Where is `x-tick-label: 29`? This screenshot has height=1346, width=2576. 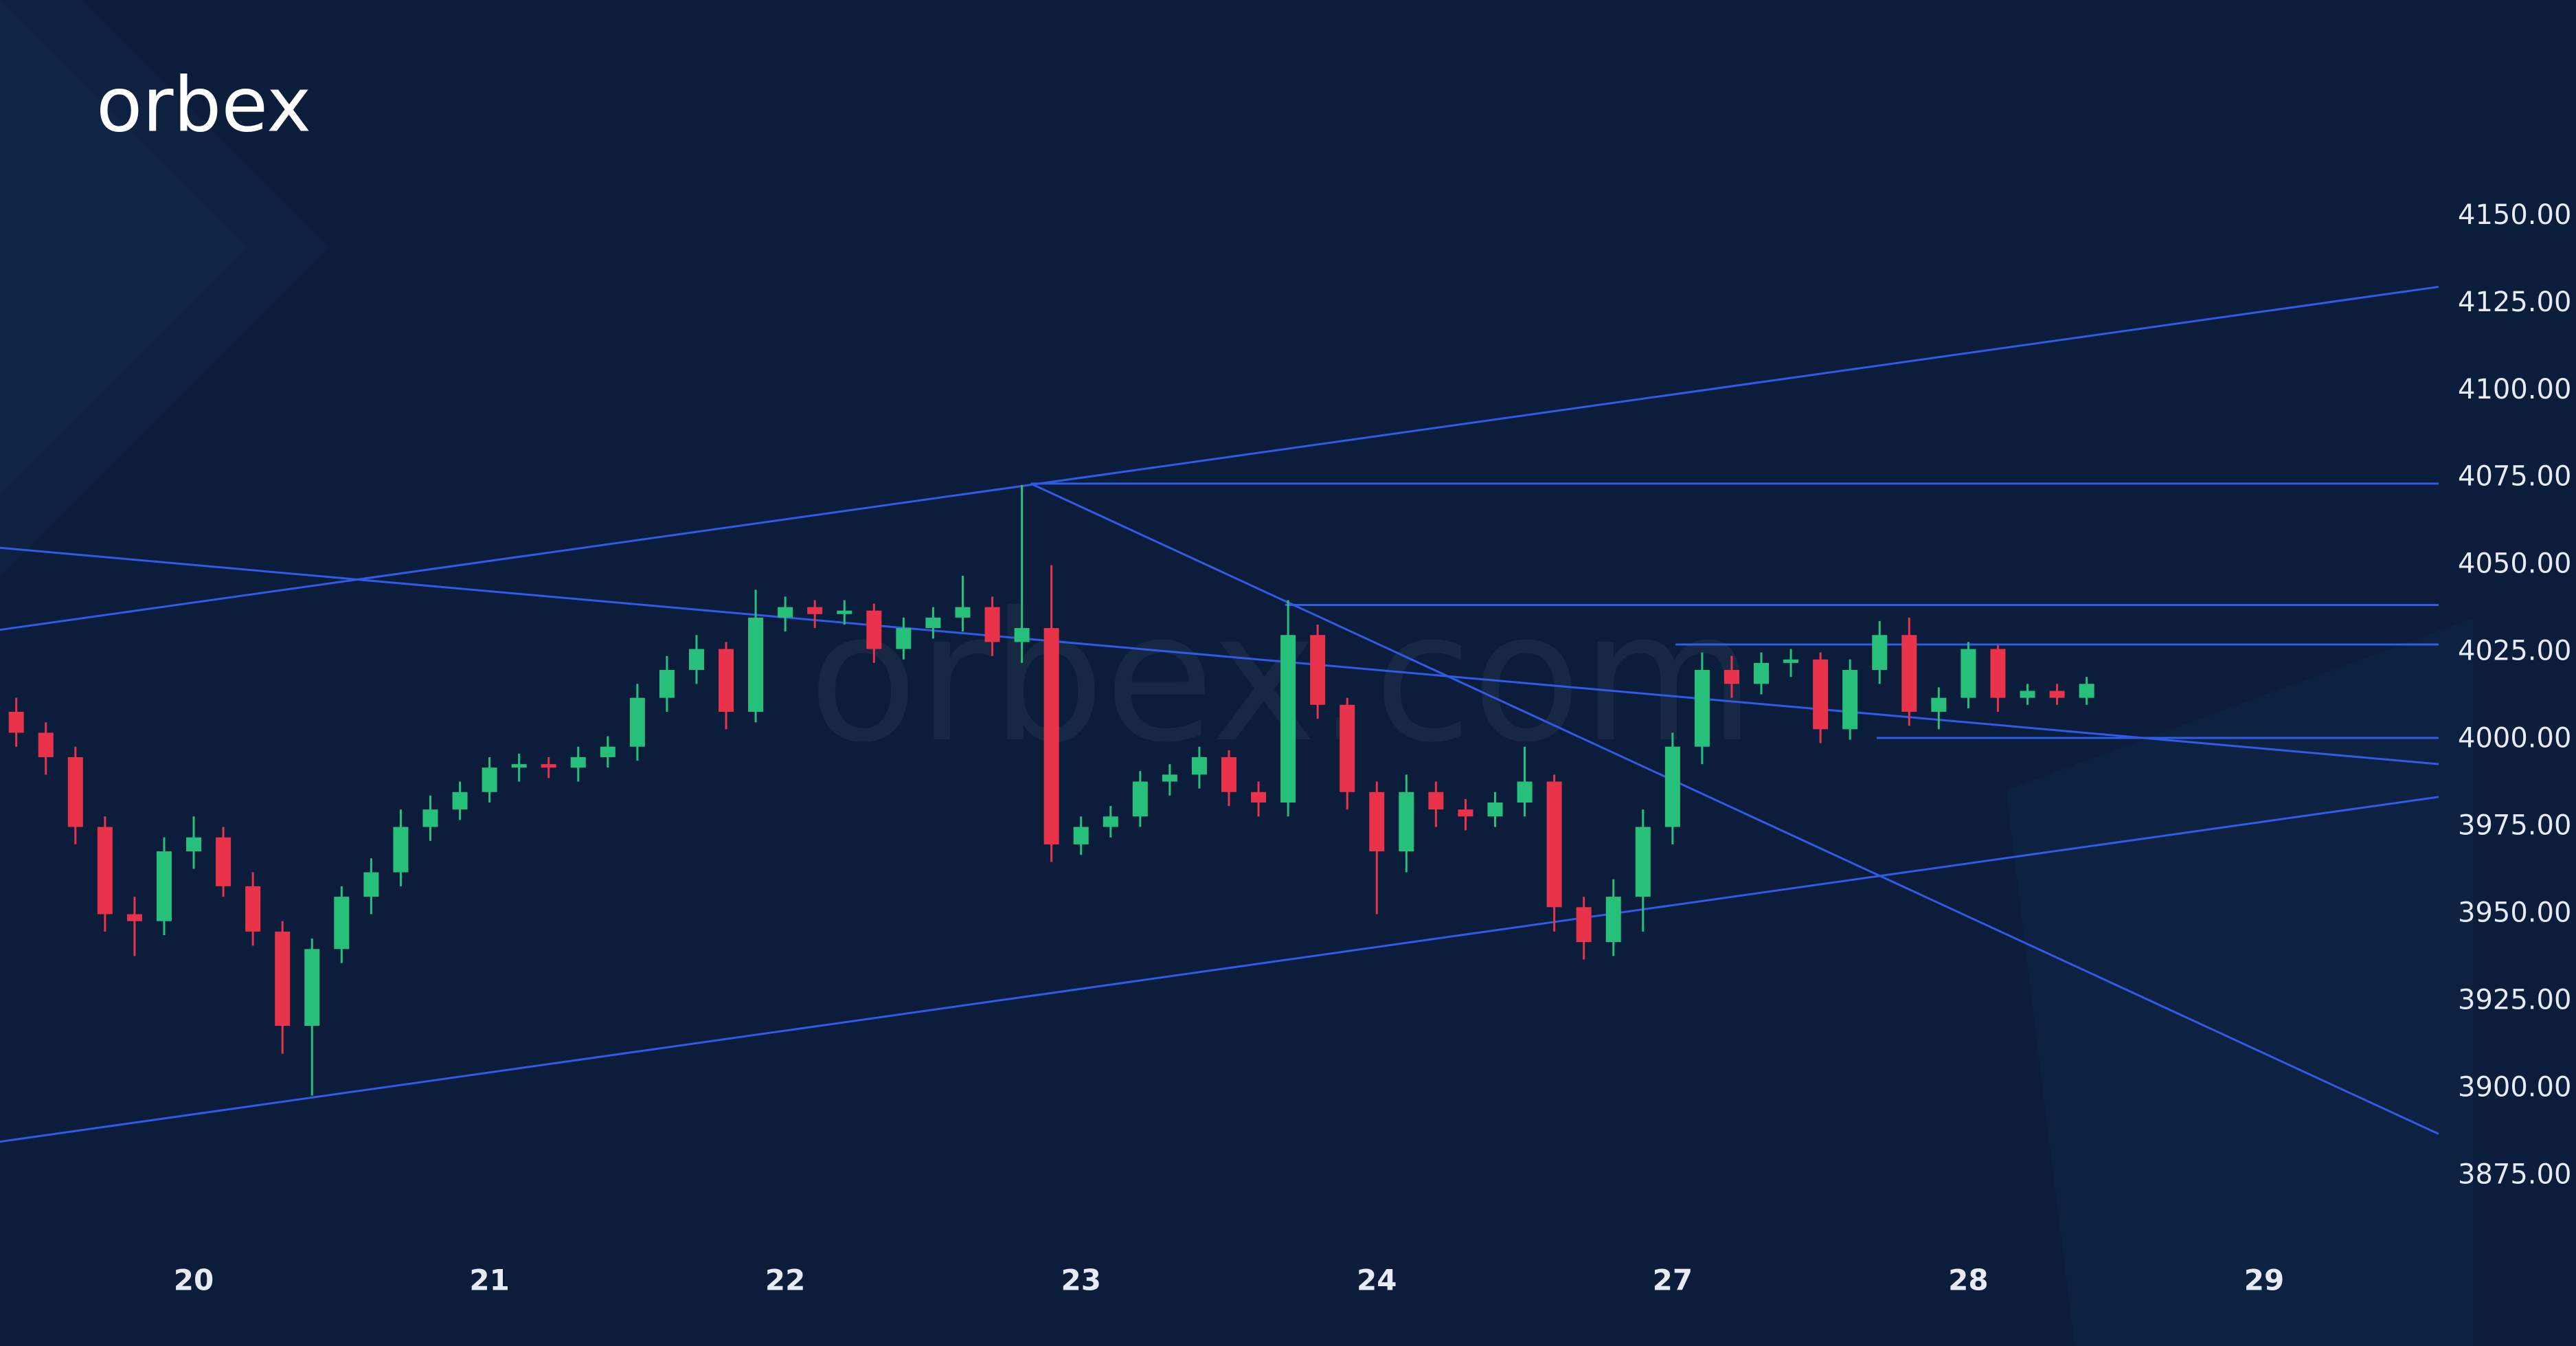 x-tick-label: 29 is located at coordinates (2264, 1280).